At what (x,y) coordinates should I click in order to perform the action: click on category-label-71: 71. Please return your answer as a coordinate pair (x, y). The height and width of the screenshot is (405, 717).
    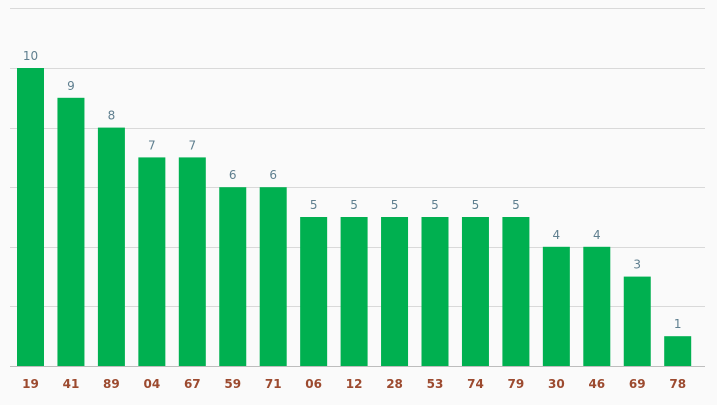
    Looking at the image, I should click on (273, 384).